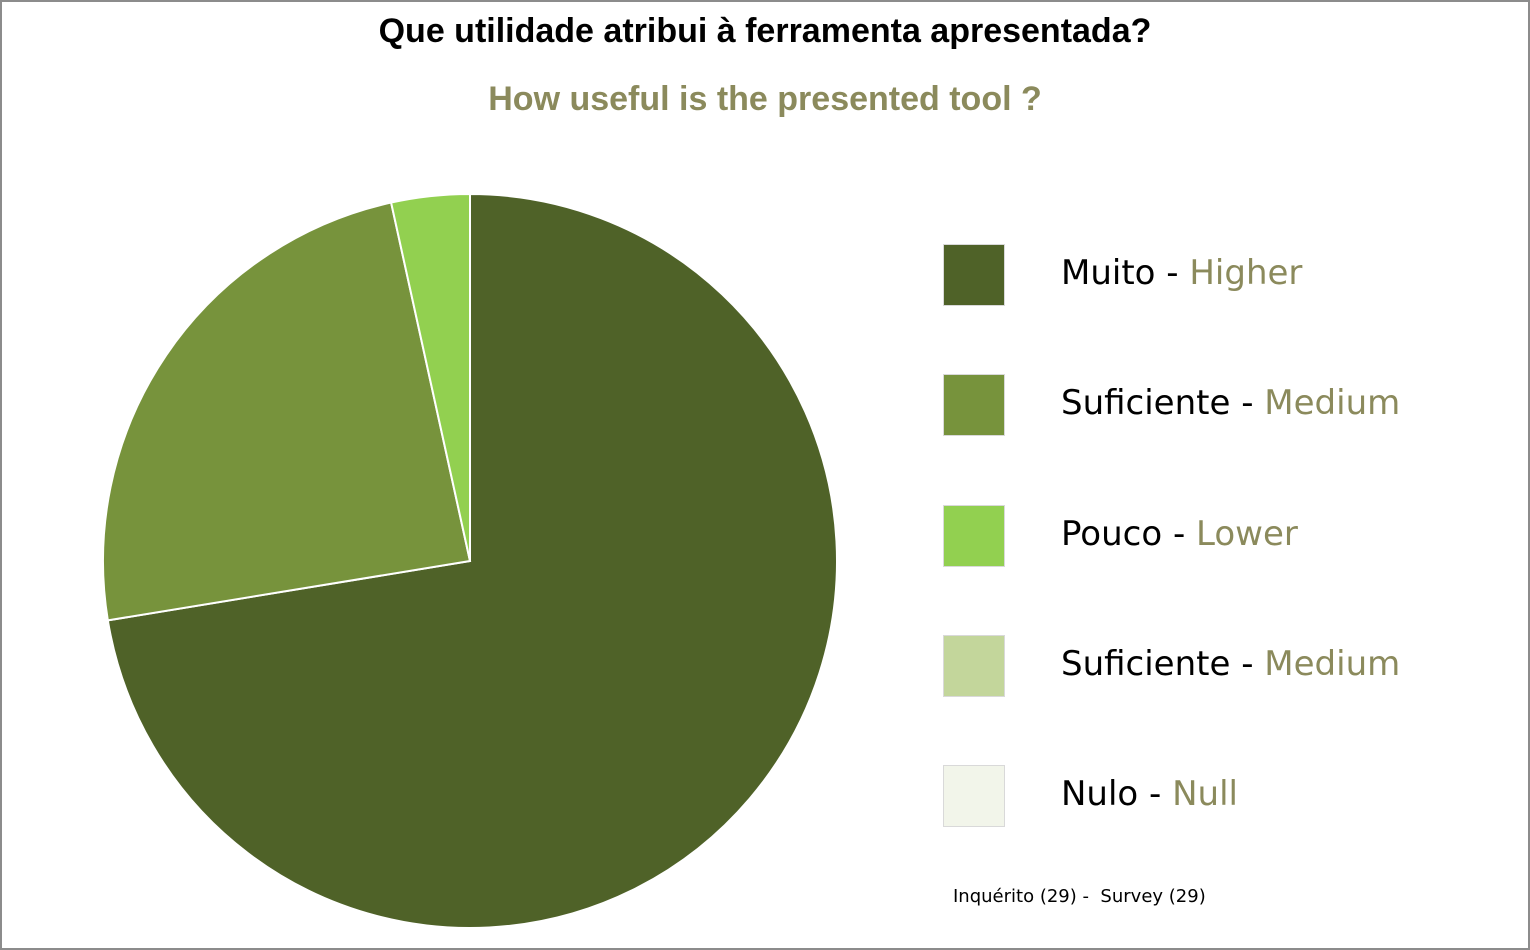 The height and width of the screenshot is (950, 1530). I want to click on legend-swatch-suficiente, so click(974, 405).